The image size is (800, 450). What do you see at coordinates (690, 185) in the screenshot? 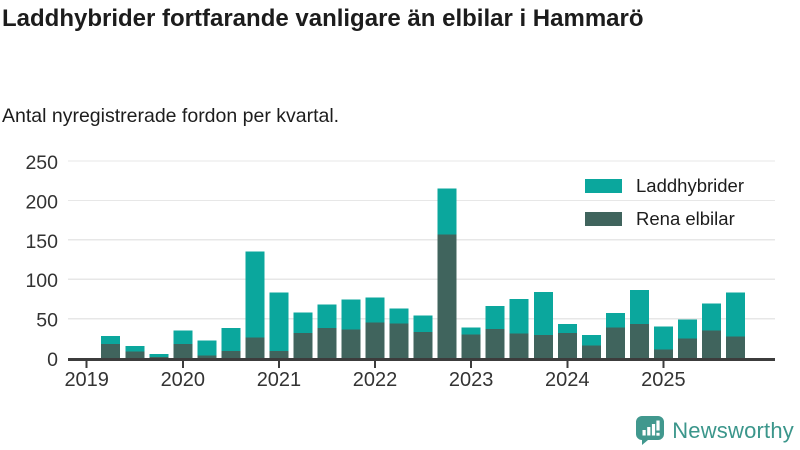
I see `legend-label: Laddhybrider` at bounding box center [690, 185].